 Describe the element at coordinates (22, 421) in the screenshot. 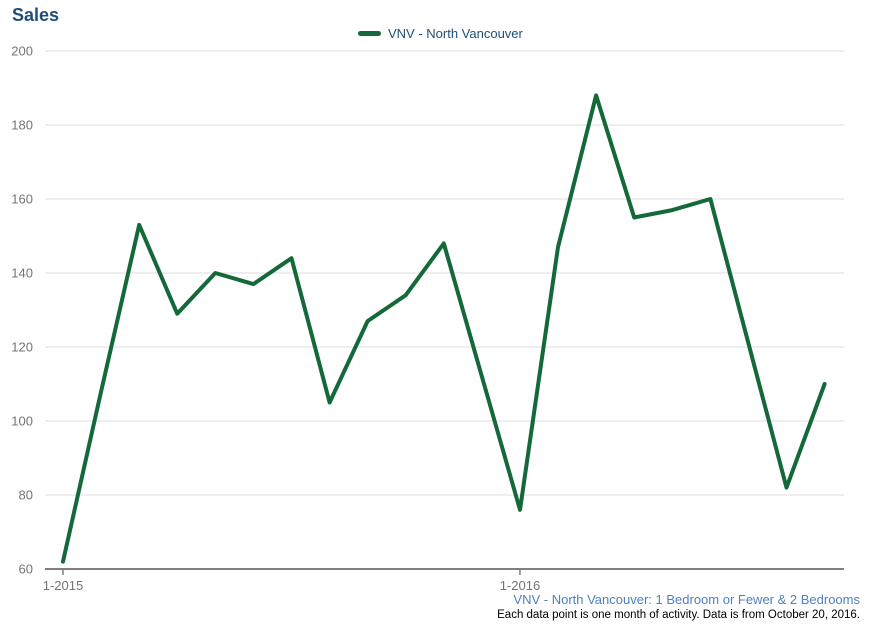

I see `y-axis-tick-label: 100` at that location.